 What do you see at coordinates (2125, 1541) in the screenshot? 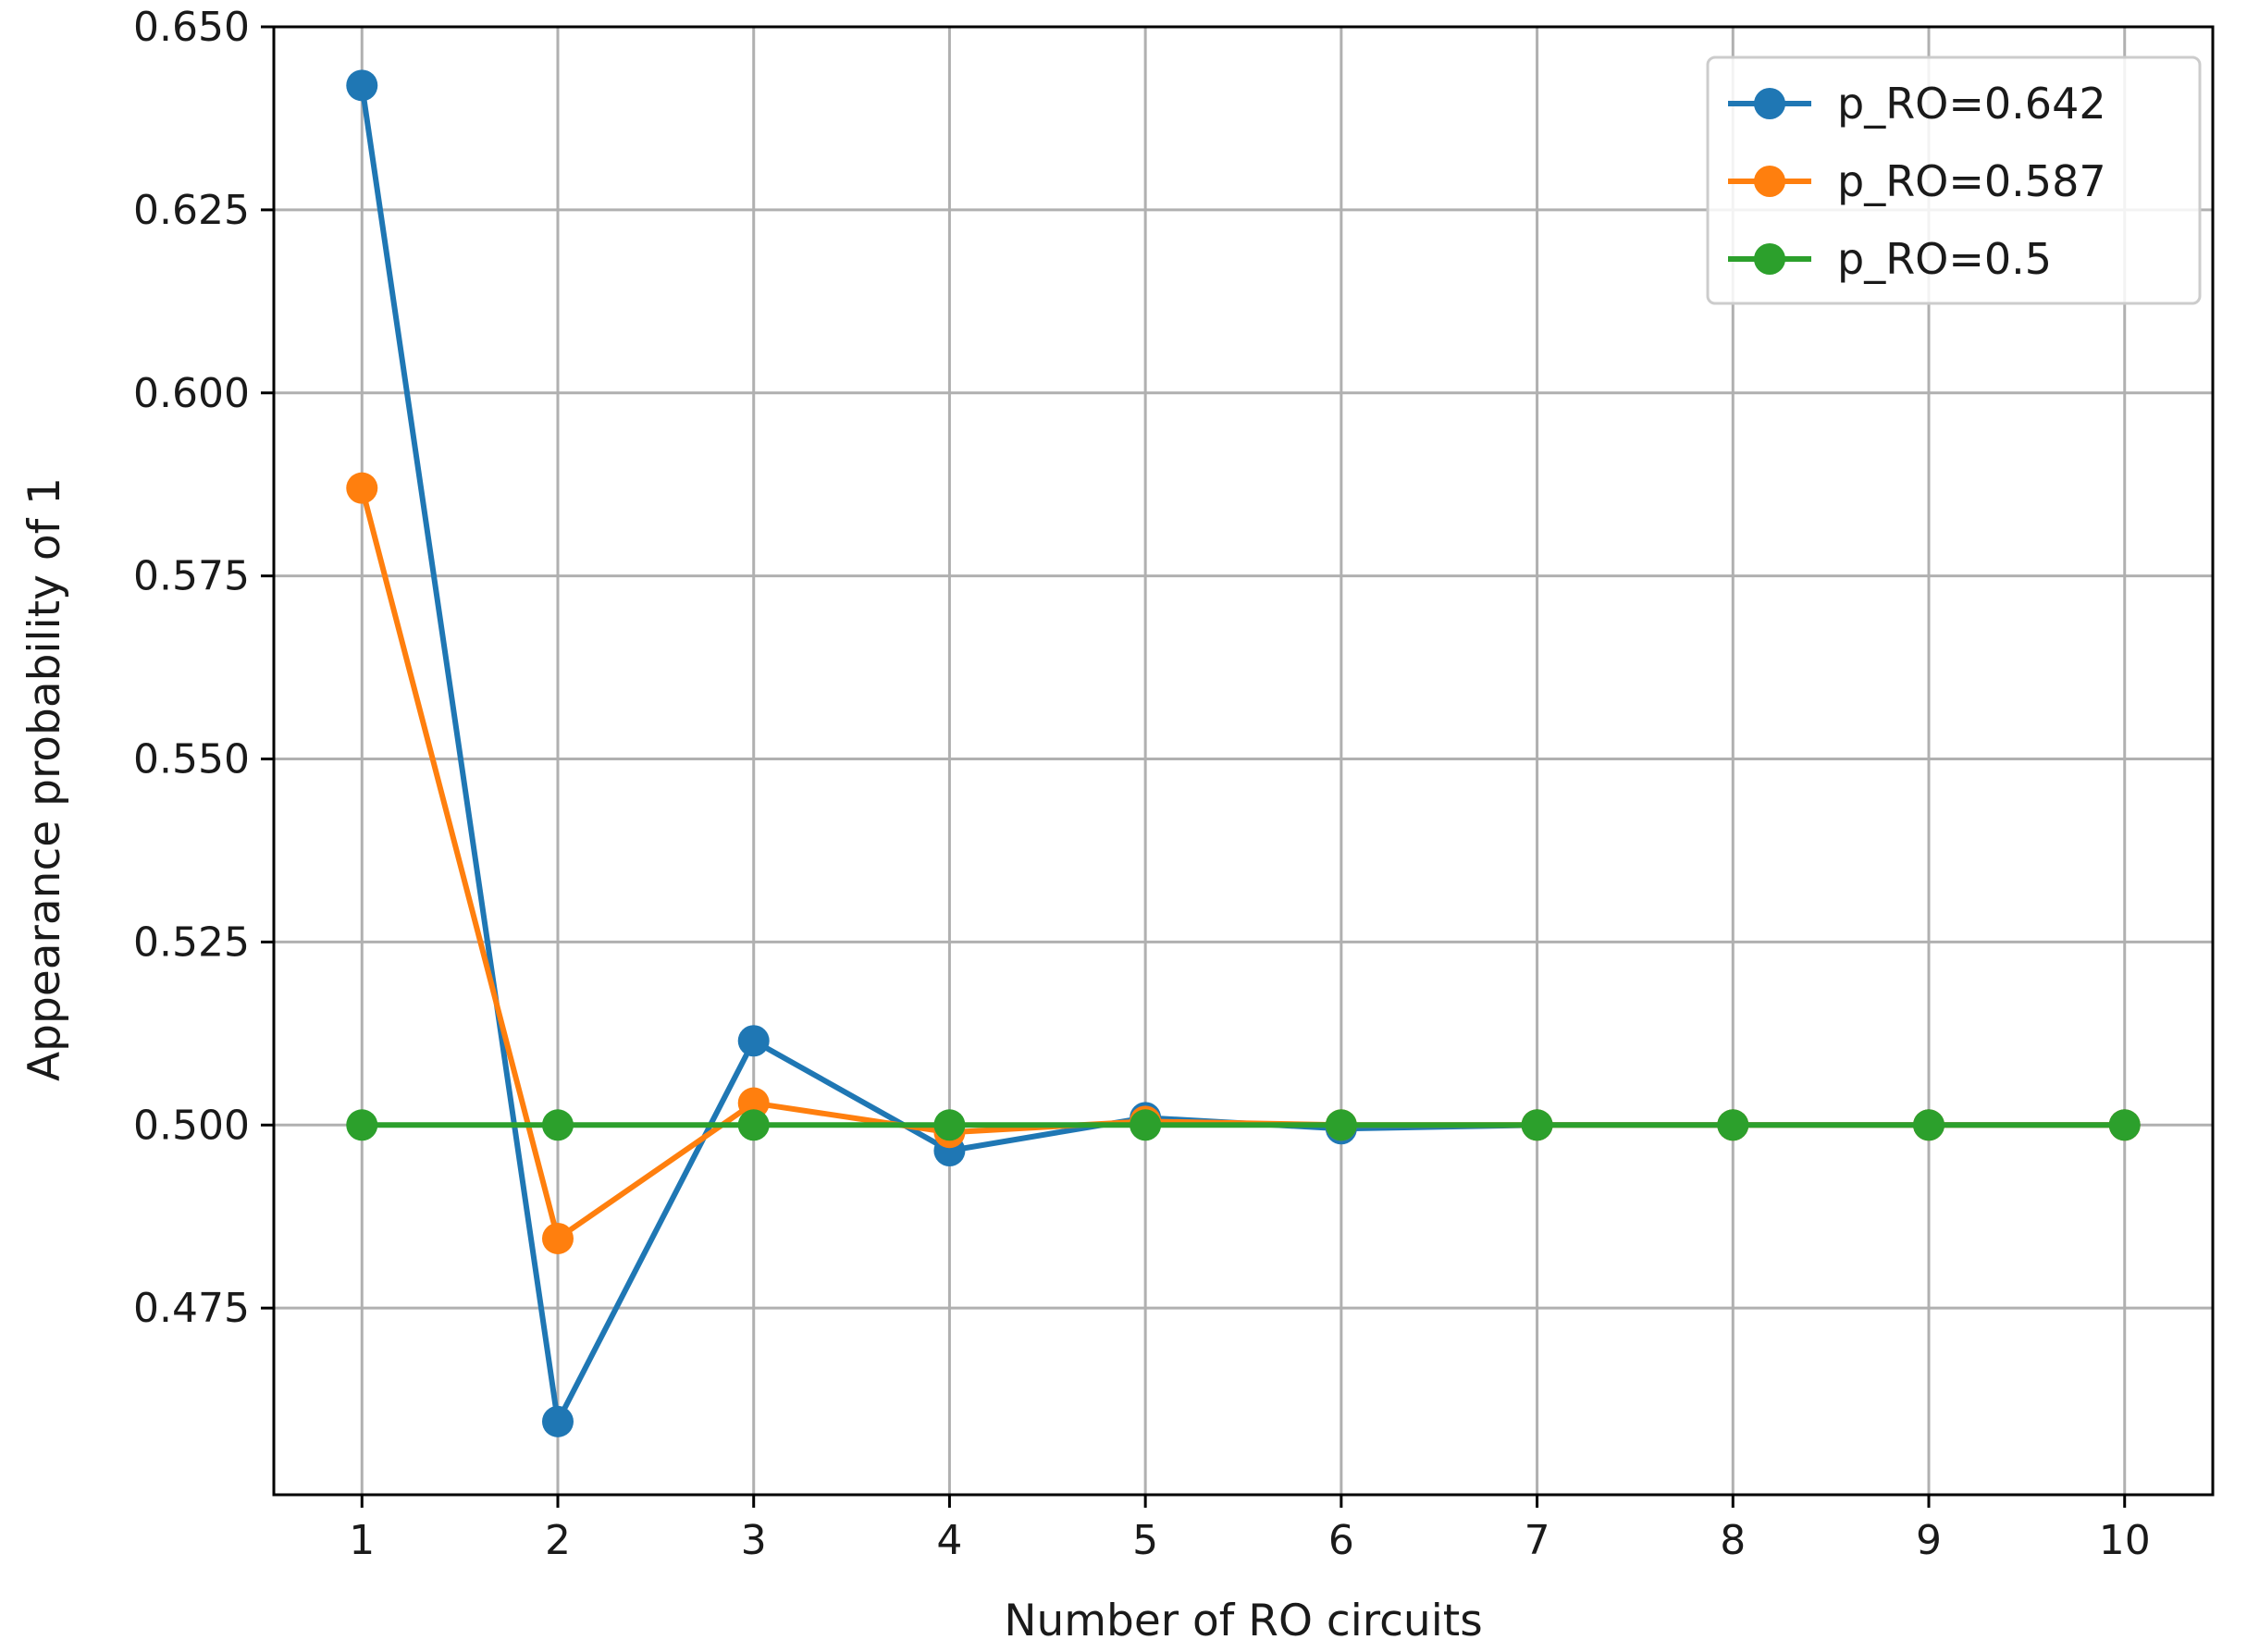
I see `x-tick-label: 10` at bounding box center [2125, 1541].